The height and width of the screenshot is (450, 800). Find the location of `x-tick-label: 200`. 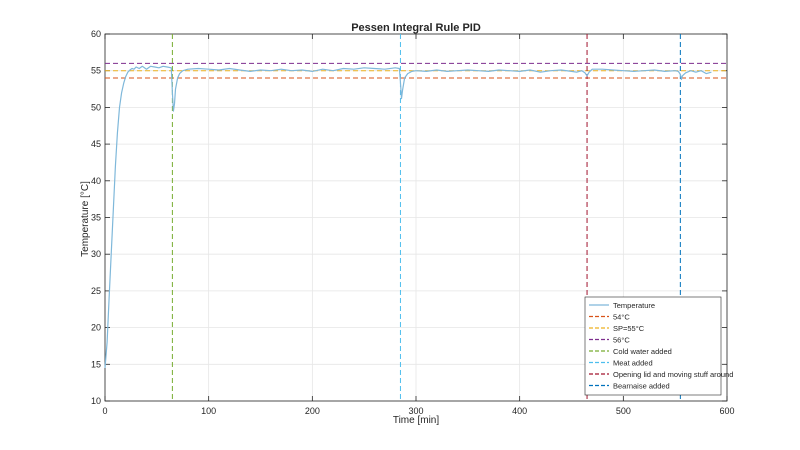

x-tick-label: 200 is located at coordinates (312, 411).